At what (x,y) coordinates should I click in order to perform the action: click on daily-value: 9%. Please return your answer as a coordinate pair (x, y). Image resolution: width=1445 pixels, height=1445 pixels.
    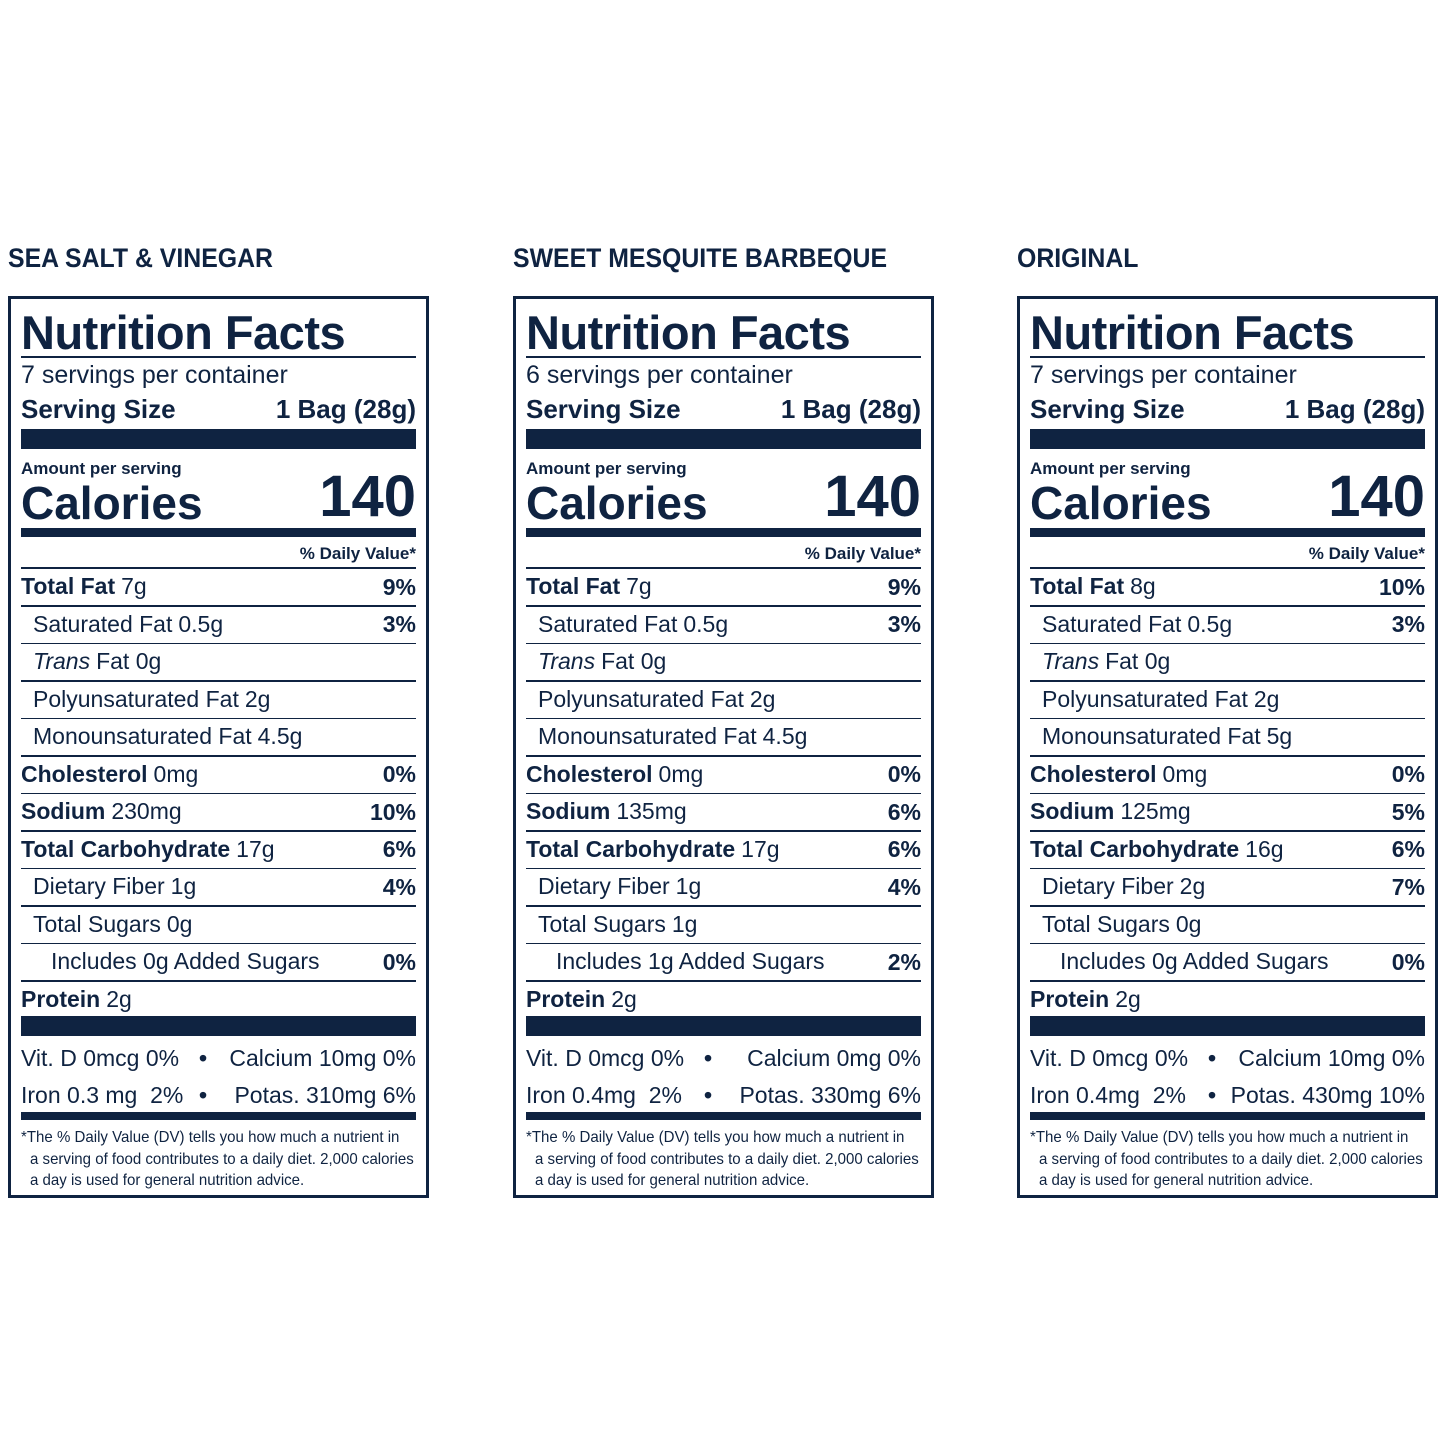
    Looking at the image, I should click on (399, 586).